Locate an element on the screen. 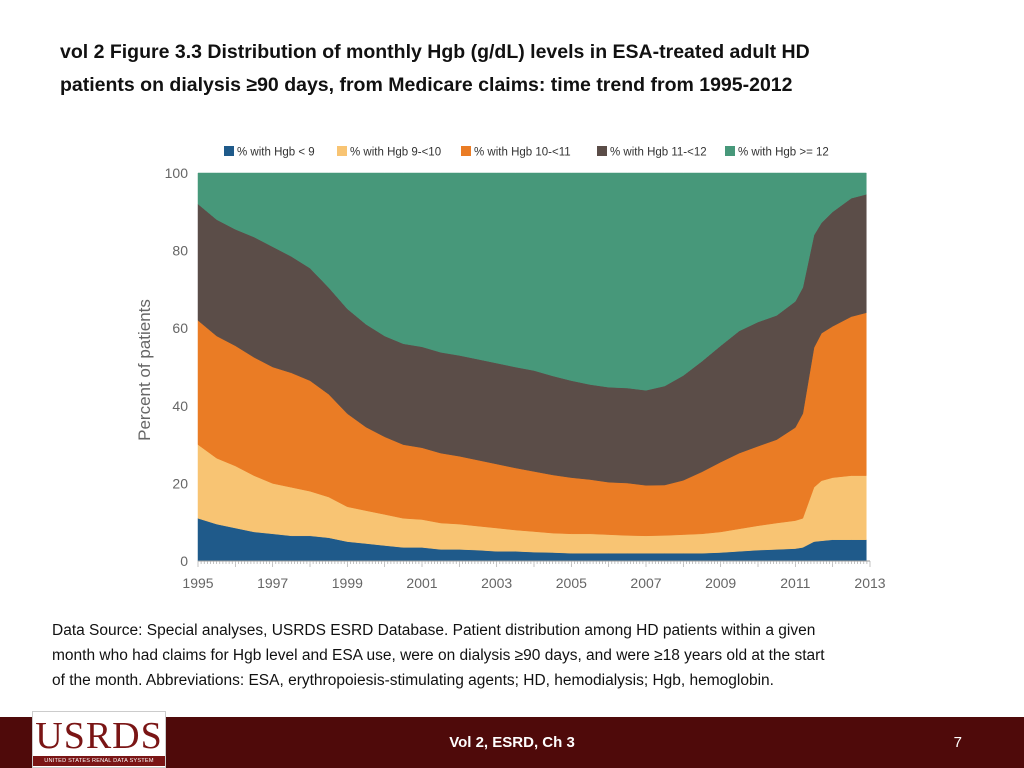 The height and width of the screenshot is (768, 1024). footer-label: Vol 2, ESRD, Ch 3 is located at coordinates (512, 742).